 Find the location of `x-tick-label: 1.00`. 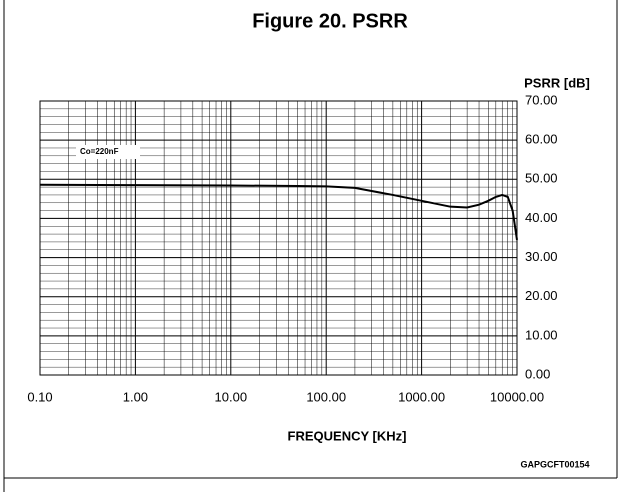

x-tick-label: 1.00 is located at coordinates (135, 396).